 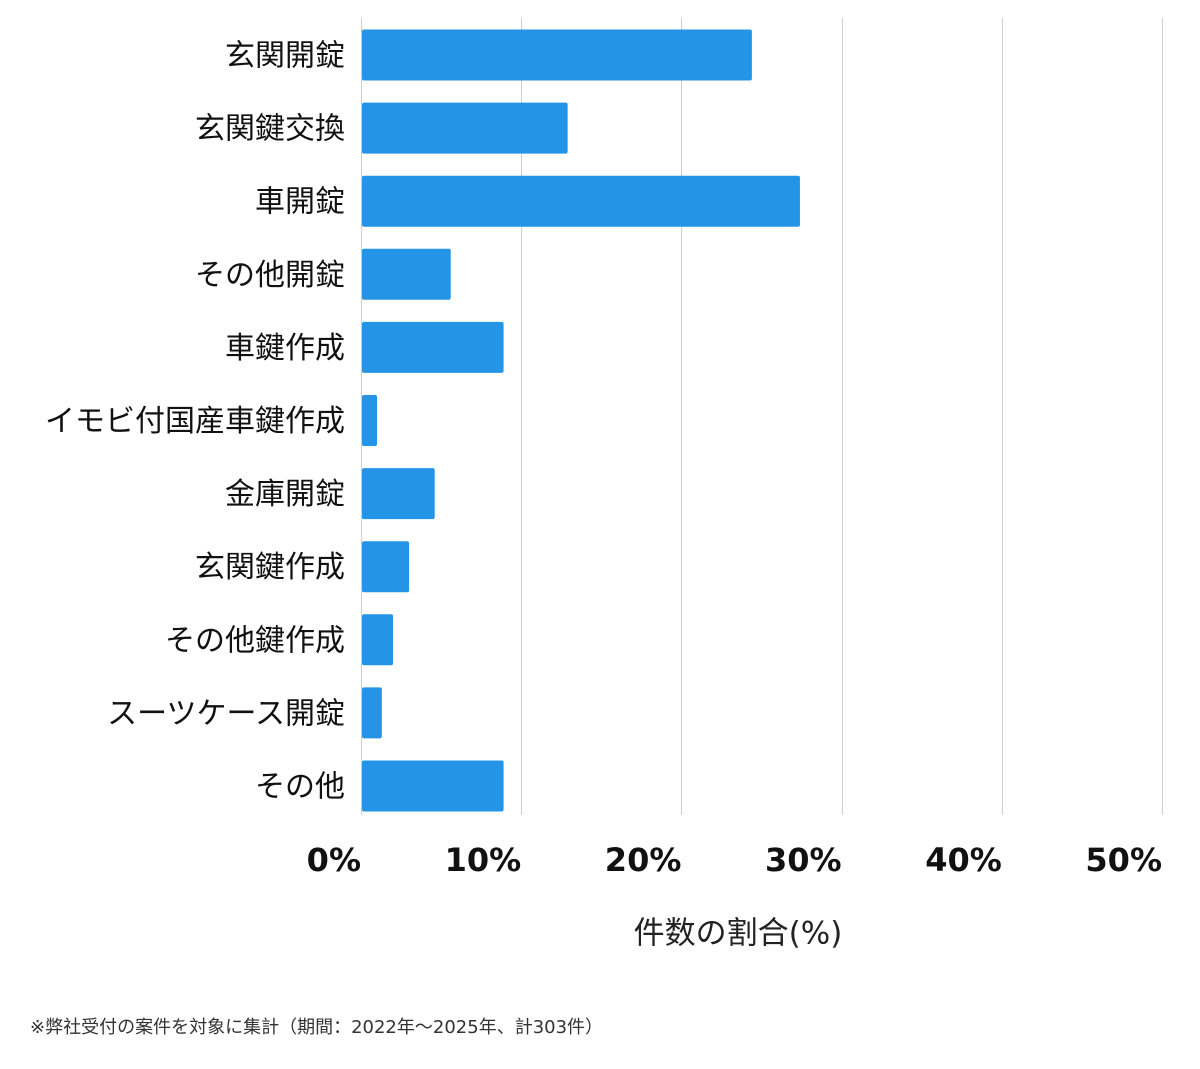 What do you see at coordinates (316, 1027) in the screenshot?
I see `footnote: ※弊社受付の案件を対象に集計（期間：2022年〜2025年、計303件）` at bounding box center [316, 1027].